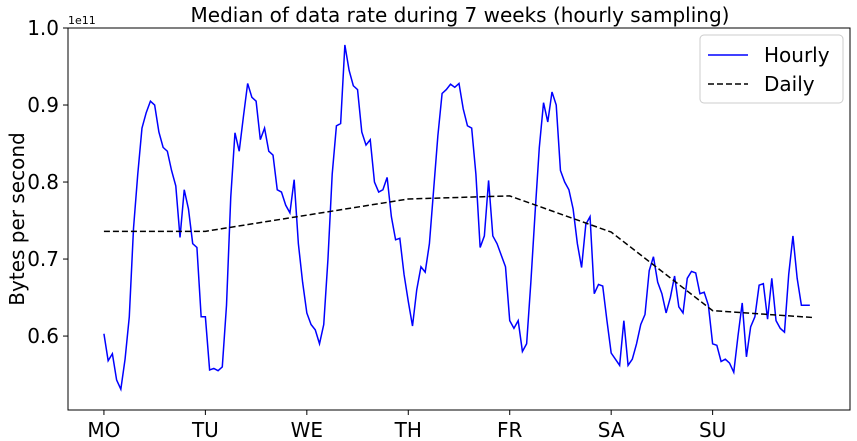 The height and width of the screenshot is (441, 857). I want to click on legend-box, so click(771, 69).